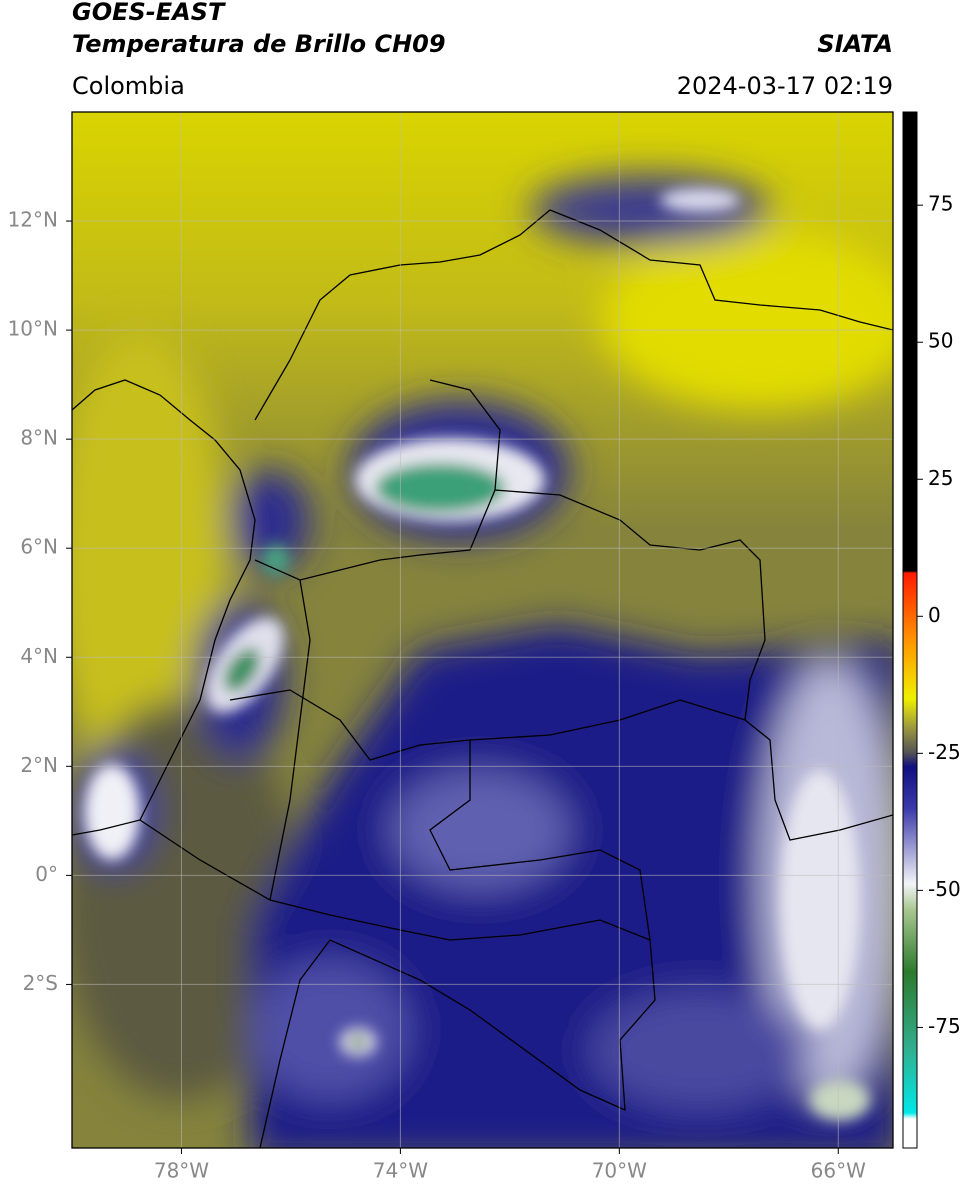 This screenshot has height=1190, width=966. Describe the element at coordinates (944, 1026) in the screenshot. I see `colorbar-tick-label: -75` at that location.